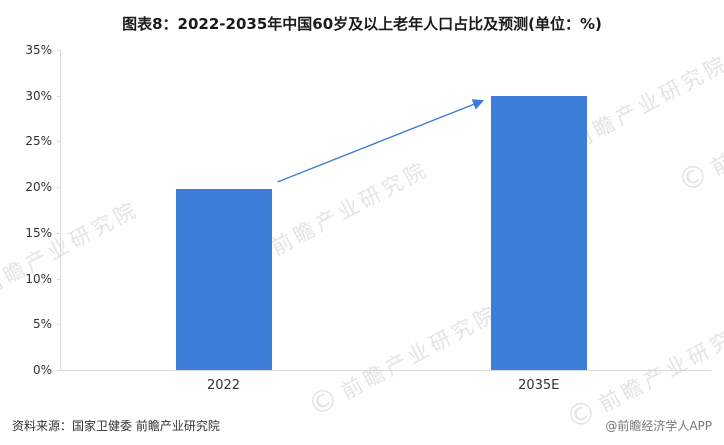 This screenshot has width=724, height=445. What do you see at coordinates (42, 324) in the screenshot?
I see `y-axis-tick-label: 5%` at bounding box center [42, 324].